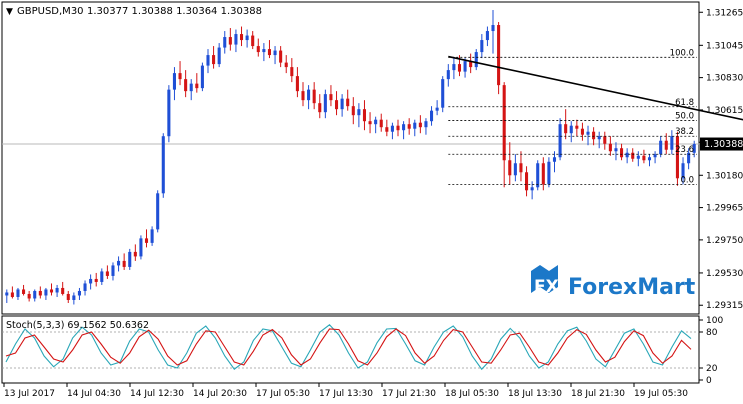 The height and width of the screenshot is (404, 743). I want to click on fib-level-label: 61.8, so click(684, 103).